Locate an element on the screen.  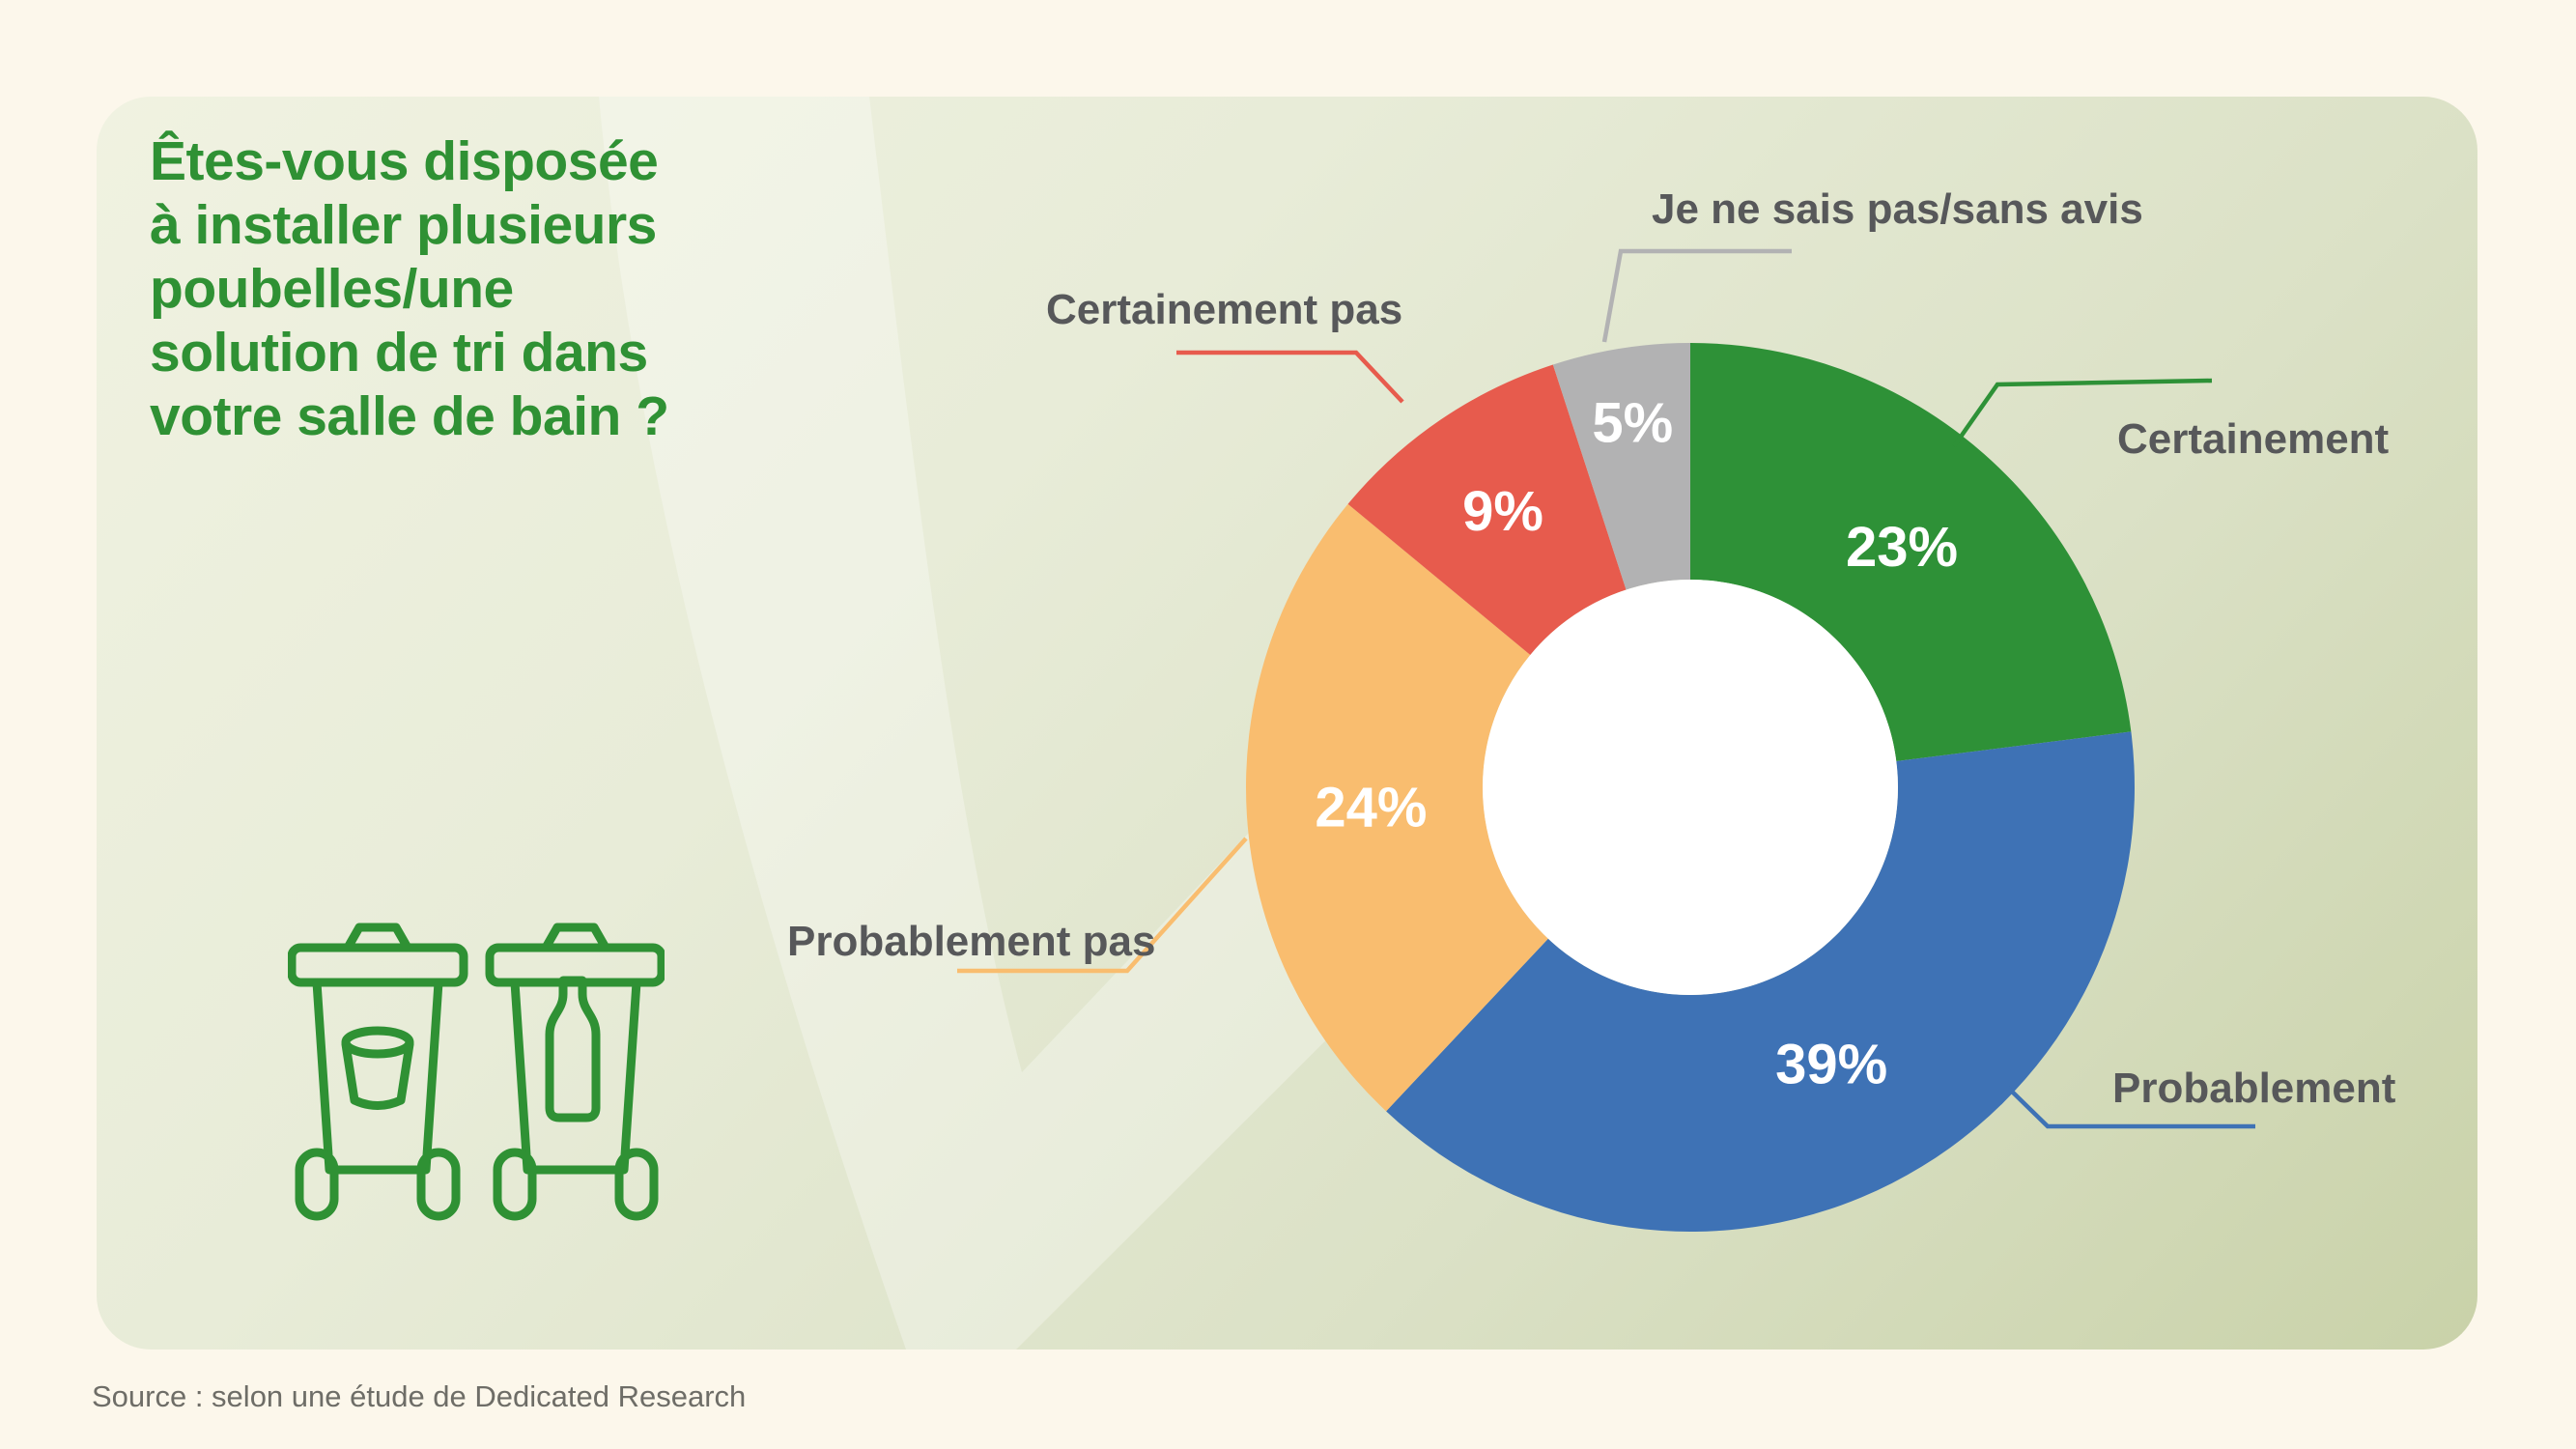
leader-line-probablement is located at coordinates (2130, 1107).